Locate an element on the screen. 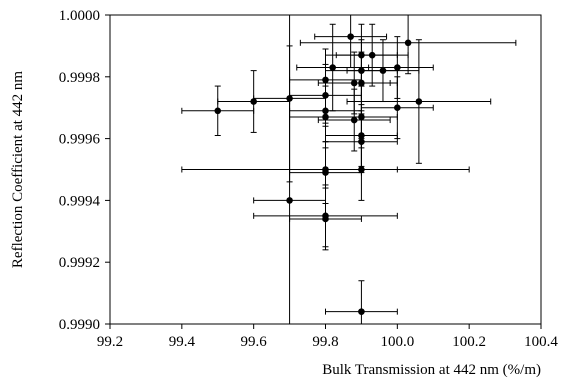  y-tick-label: 0.9992 is located at coordinates (79, 263).